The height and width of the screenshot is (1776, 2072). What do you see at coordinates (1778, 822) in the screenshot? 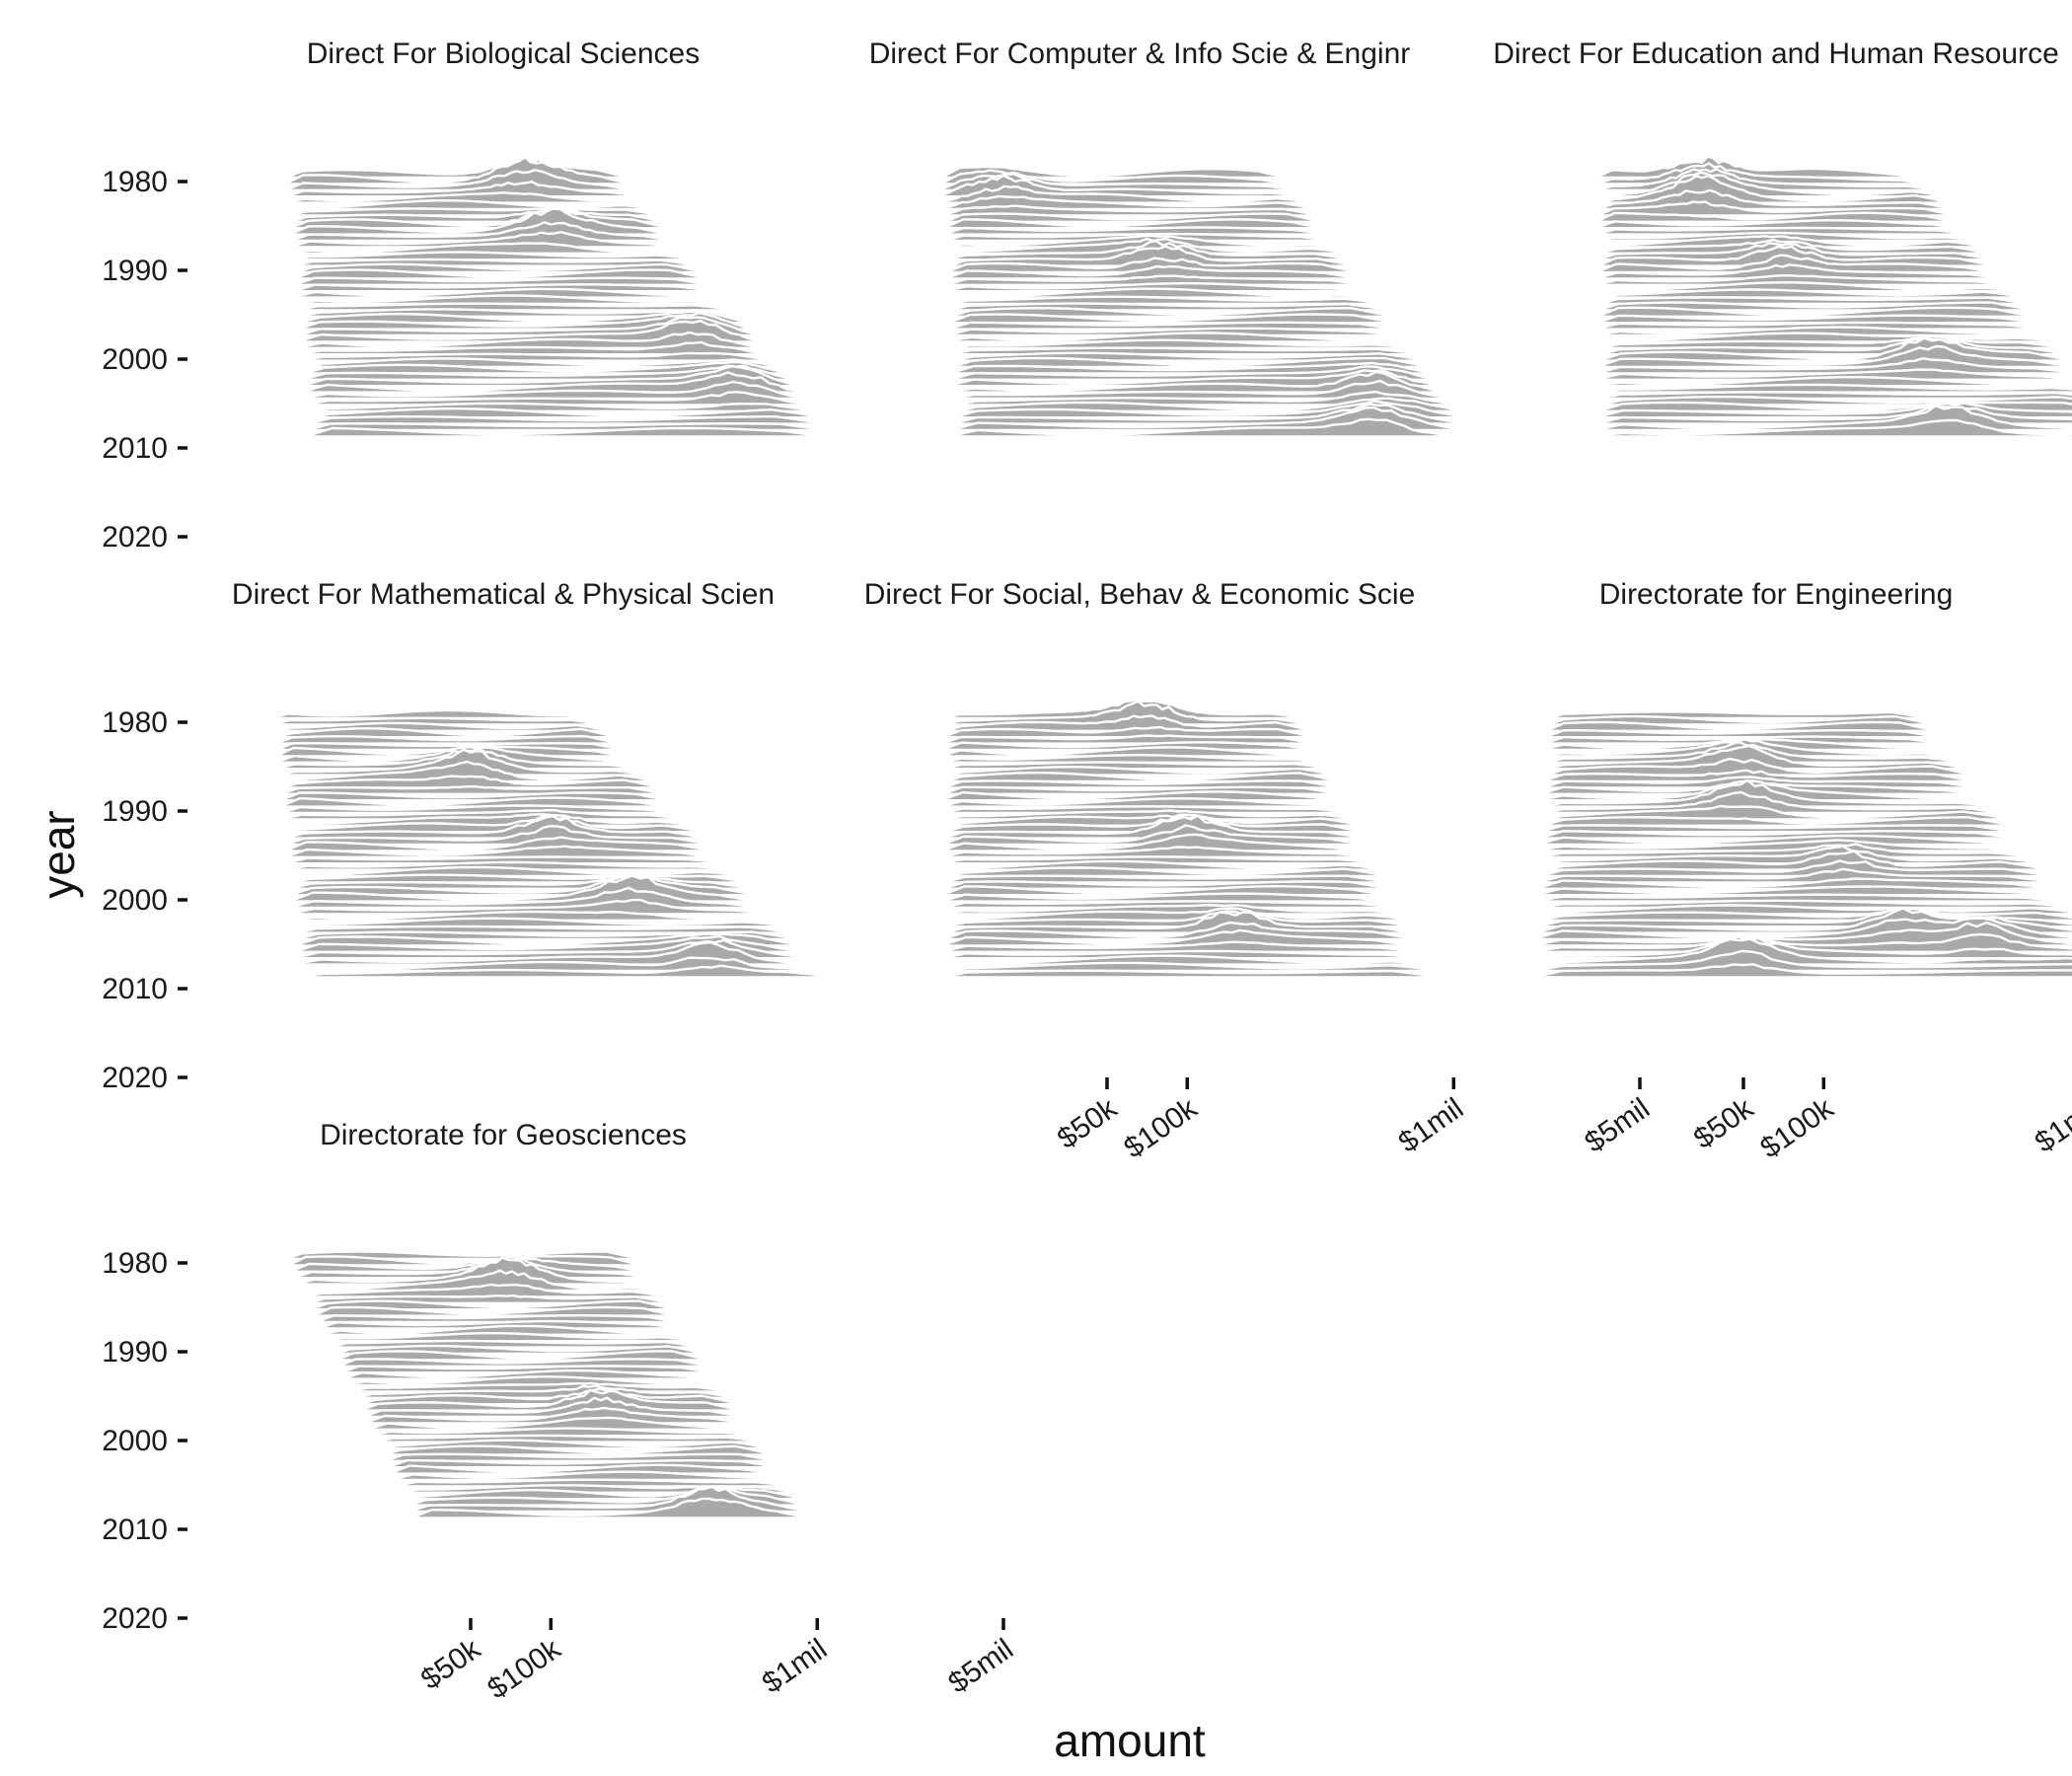
I see `ridge-1993` at bounding box center [1778, 822].